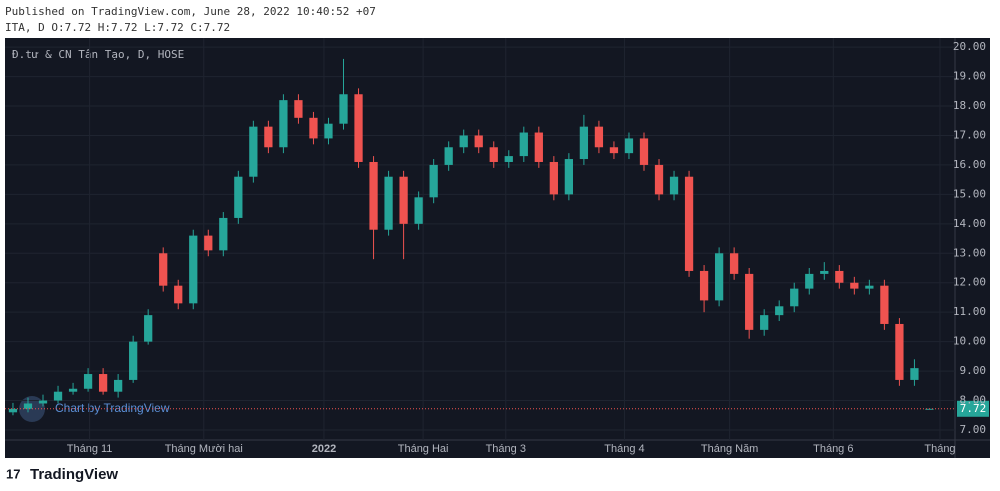  What do you see at coordinates (969, 193) in the screenshot?
I see `y-tick-label: 15.00` at bounding box center [969, 193].